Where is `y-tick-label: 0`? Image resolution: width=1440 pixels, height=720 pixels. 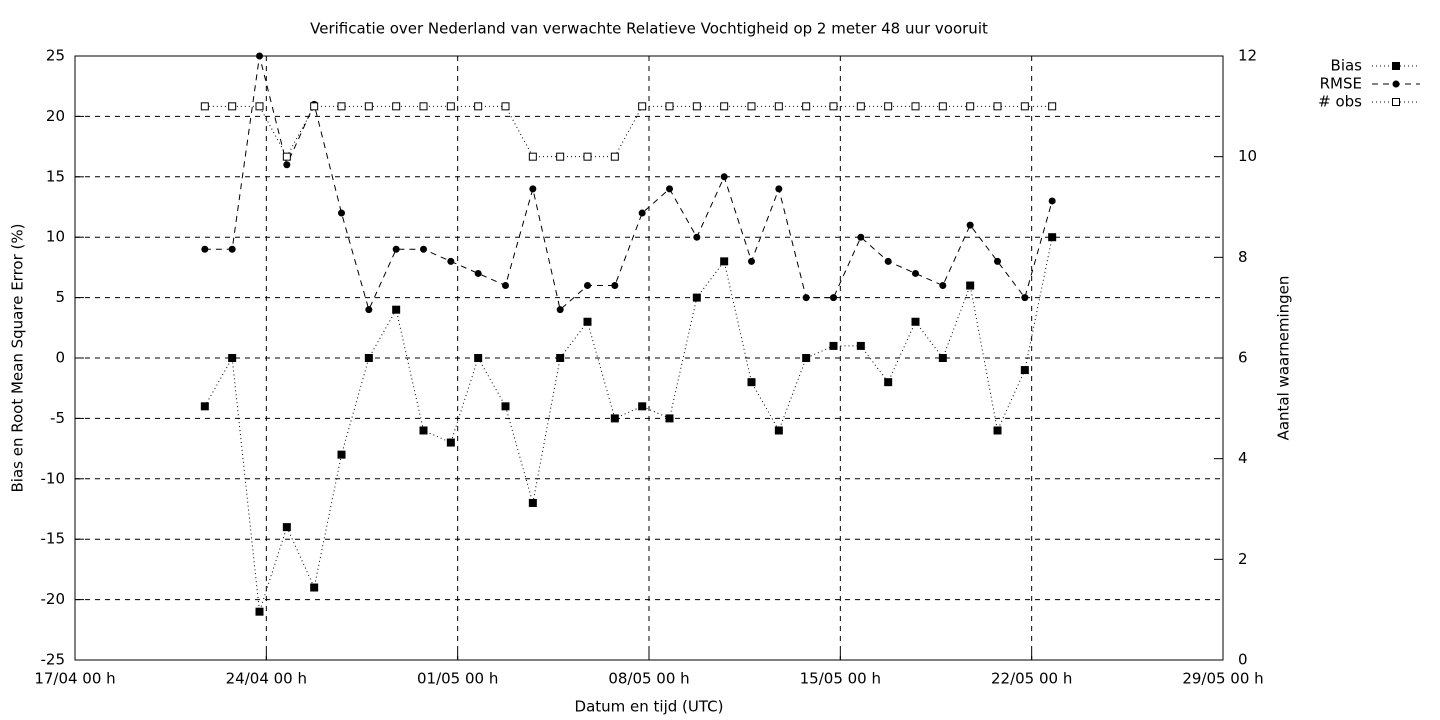
y-tick-label: 0 is located at coordinates (60, 358).